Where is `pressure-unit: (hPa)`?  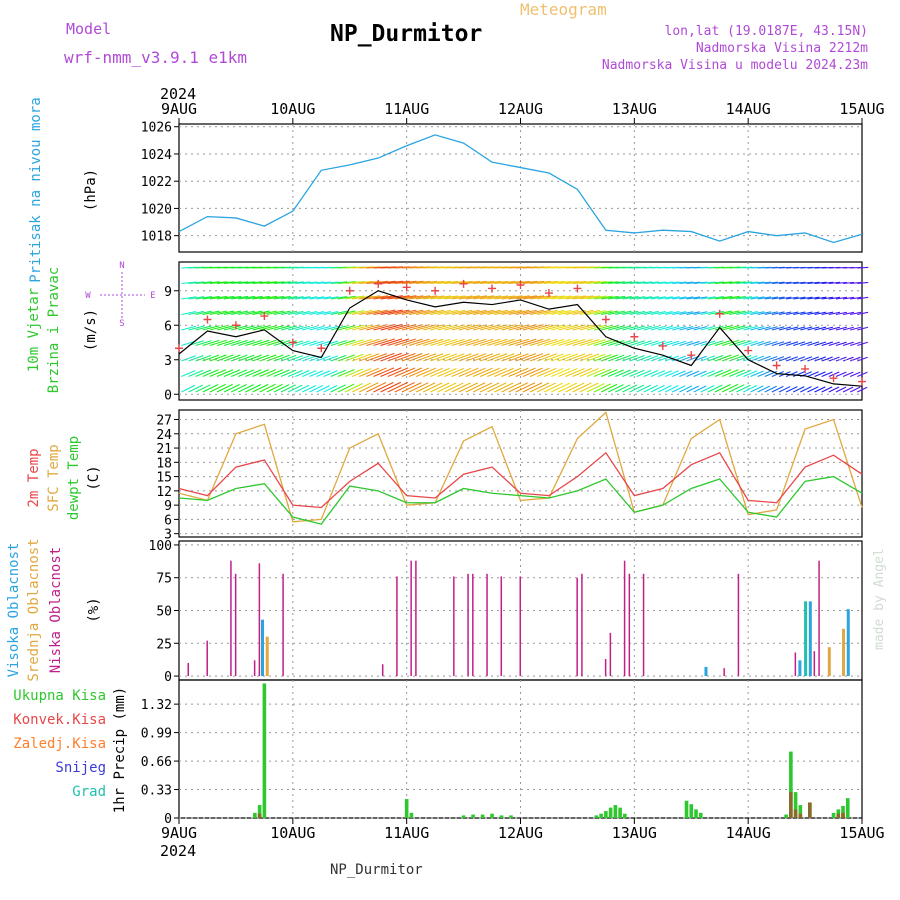 pressure-unit: (hPa) is located at coordinates (91, 190).